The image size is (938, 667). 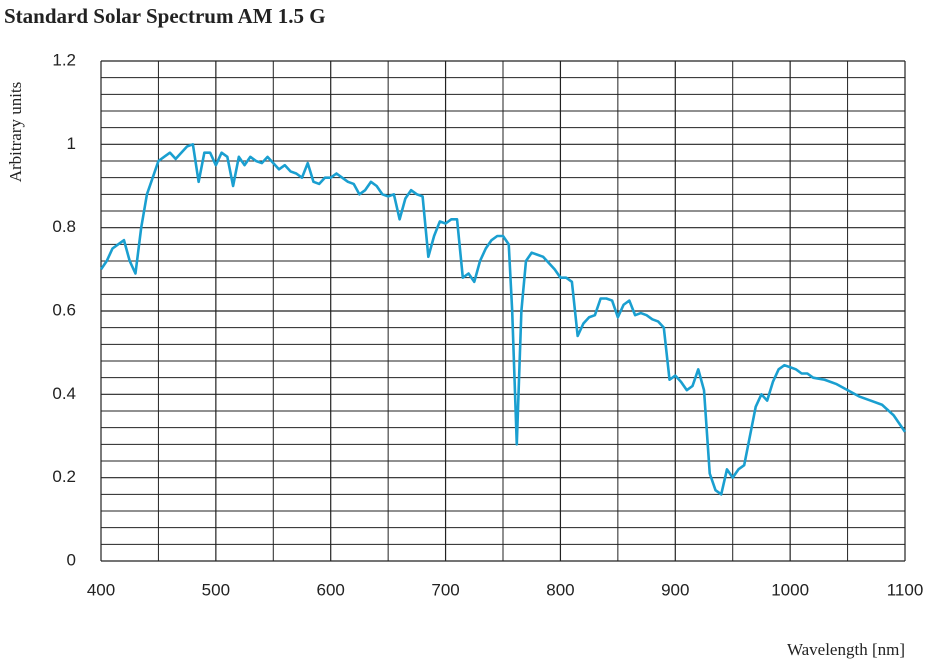 I want to click on chart-title: Standard Solar Spectrum AM 1.5 G, so click(x=165, y=16).